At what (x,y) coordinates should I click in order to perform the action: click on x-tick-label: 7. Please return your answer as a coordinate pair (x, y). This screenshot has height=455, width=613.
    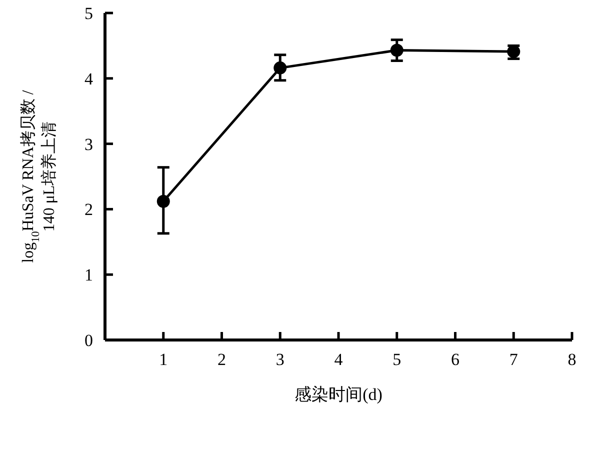
    Looking at the image, I should click on (513, 359).